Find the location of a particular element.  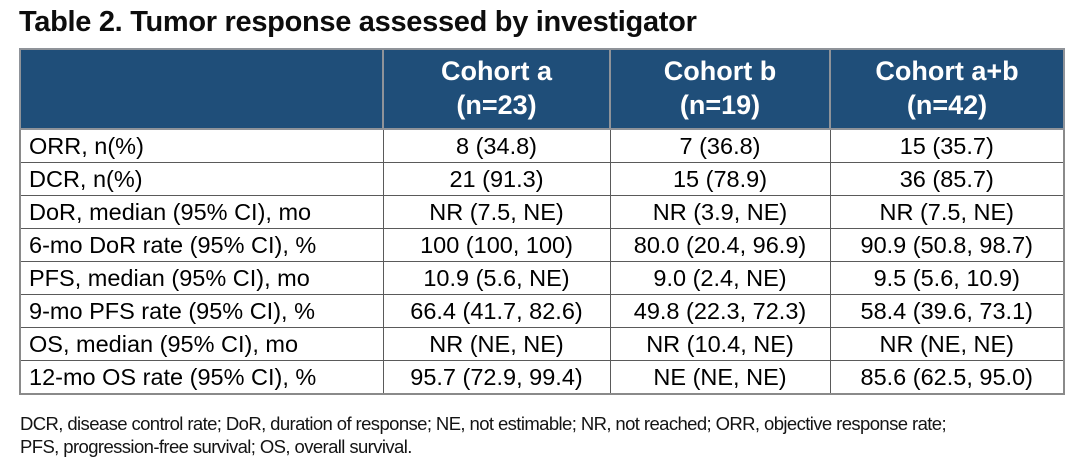

row-label: 9-mo PFS rate (95% CI), % is located at coordinates (201, 311).